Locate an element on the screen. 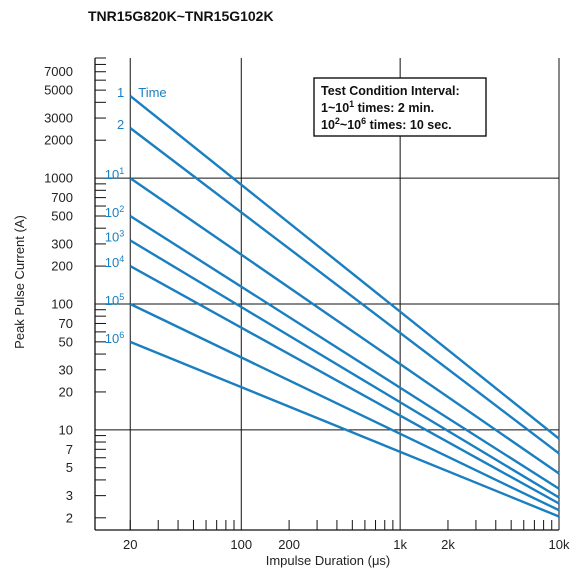  series-label: 102 is located at coordinates (114, 212).